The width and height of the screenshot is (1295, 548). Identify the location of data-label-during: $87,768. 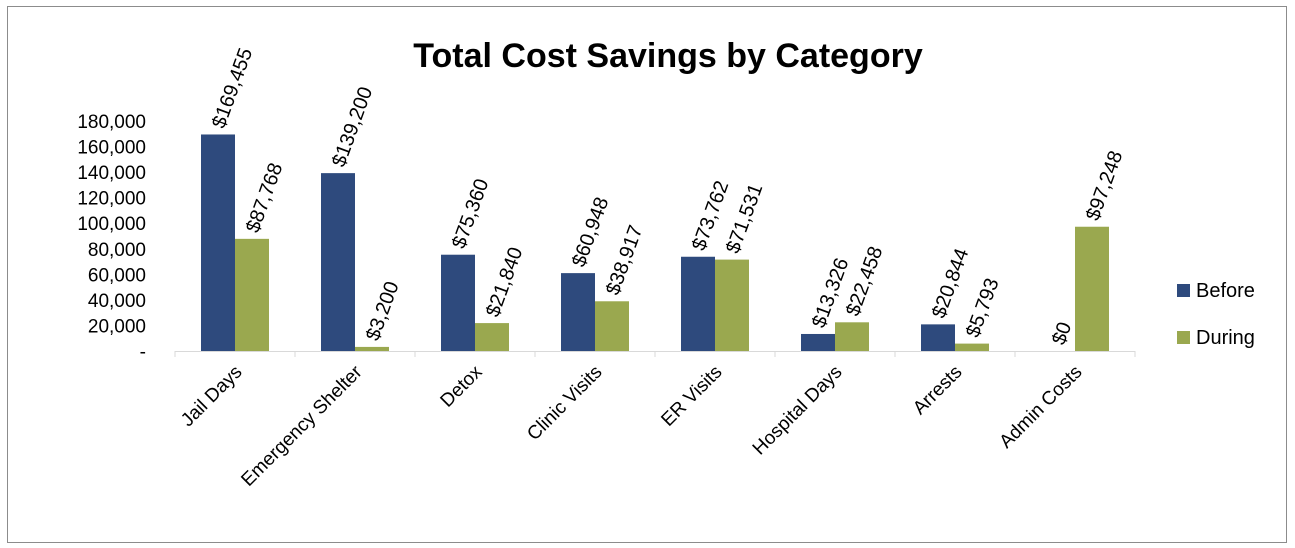
(264, 197).